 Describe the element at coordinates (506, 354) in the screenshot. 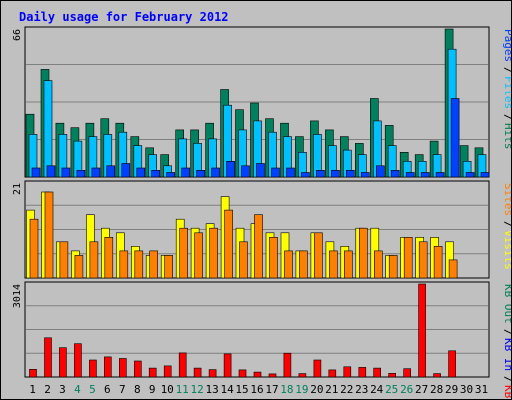

I see `legend-kb-in: KB In` at that location.